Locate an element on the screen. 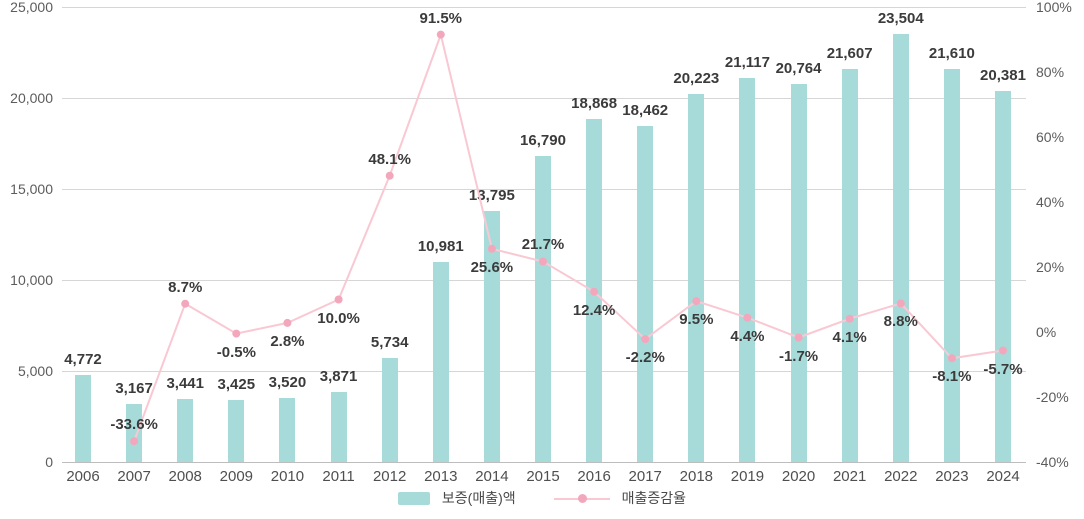 The height and width of the screenshot is (519, 1084). line-marker-2017 is located at coordinates (645, 339).